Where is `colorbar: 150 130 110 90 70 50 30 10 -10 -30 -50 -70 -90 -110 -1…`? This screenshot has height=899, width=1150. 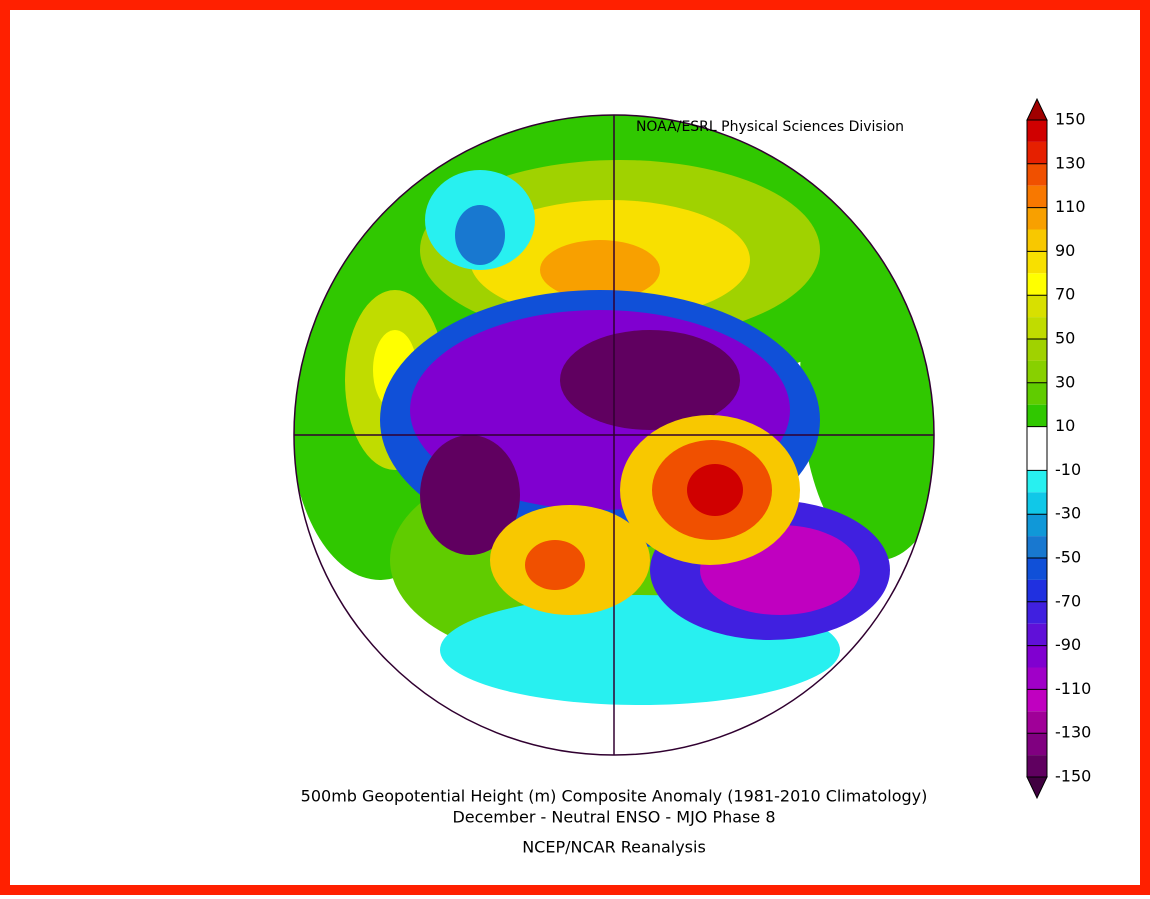 colorbar: 150 130 110 90 70 50 30 10 -10 -30 -50 -70 -90 -110 -1… is located at coordinates (1058, 448).